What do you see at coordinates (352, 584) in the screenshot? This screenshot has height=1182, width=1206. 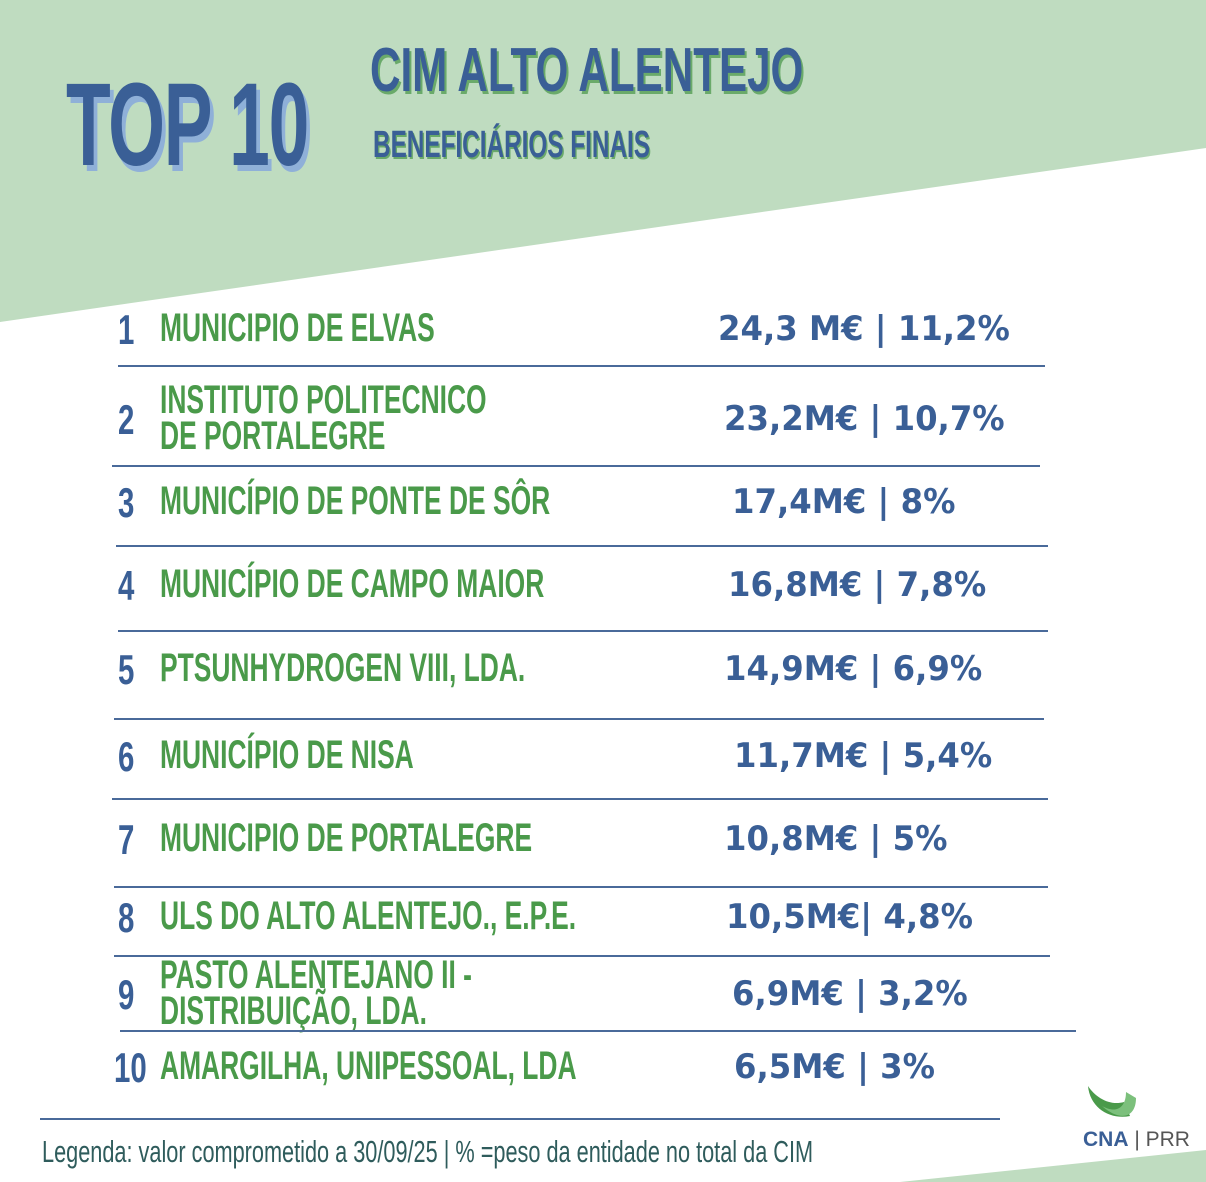 I see `beneficiary-name: MUNICÍPIO DE CAMPO MAIOR` at bounding box center [352, 584].